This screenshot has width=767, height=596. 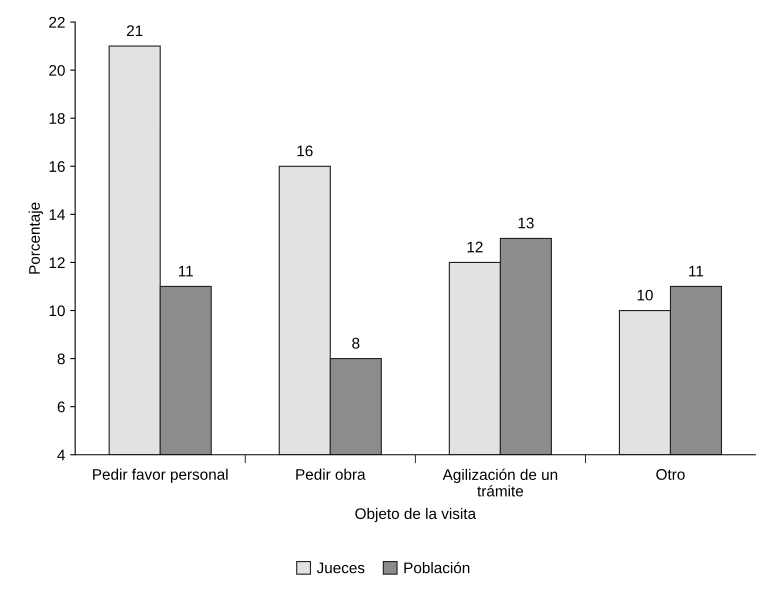 What do you see at coordinates (356, 343) in the screenshot?
I see `data-label: 8` at bounding box center [356, 343].